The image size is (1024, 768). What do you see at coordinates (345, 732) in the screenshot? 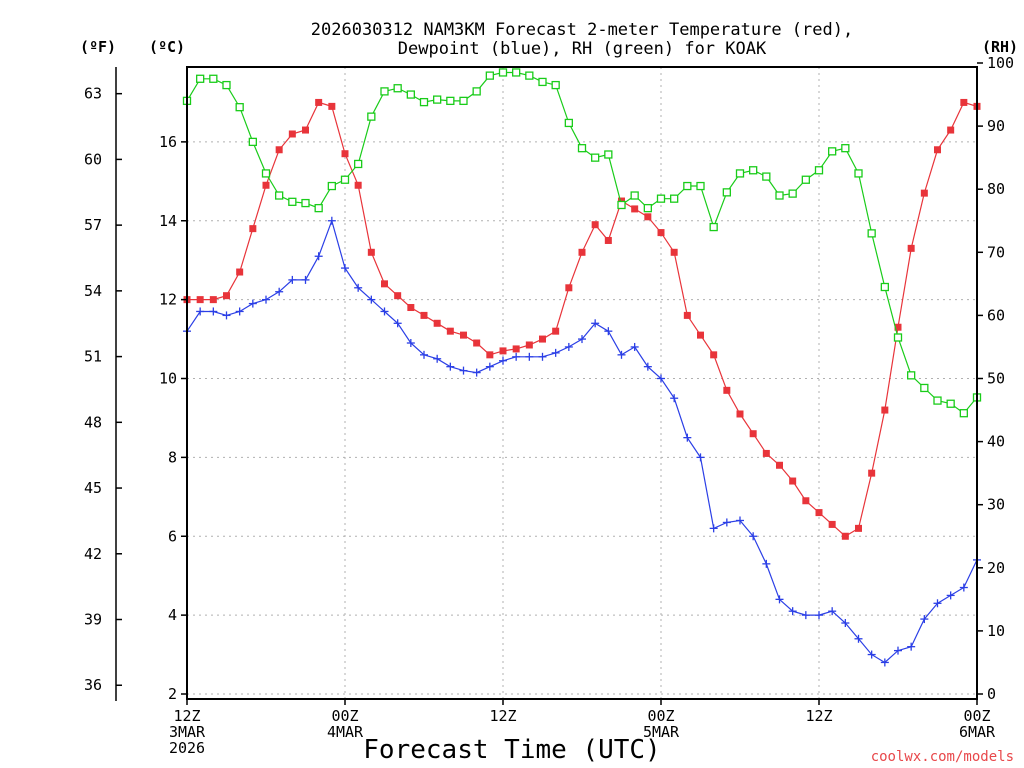
I see `x-tick-label: 4MAR` at bounding box center [345, 732].